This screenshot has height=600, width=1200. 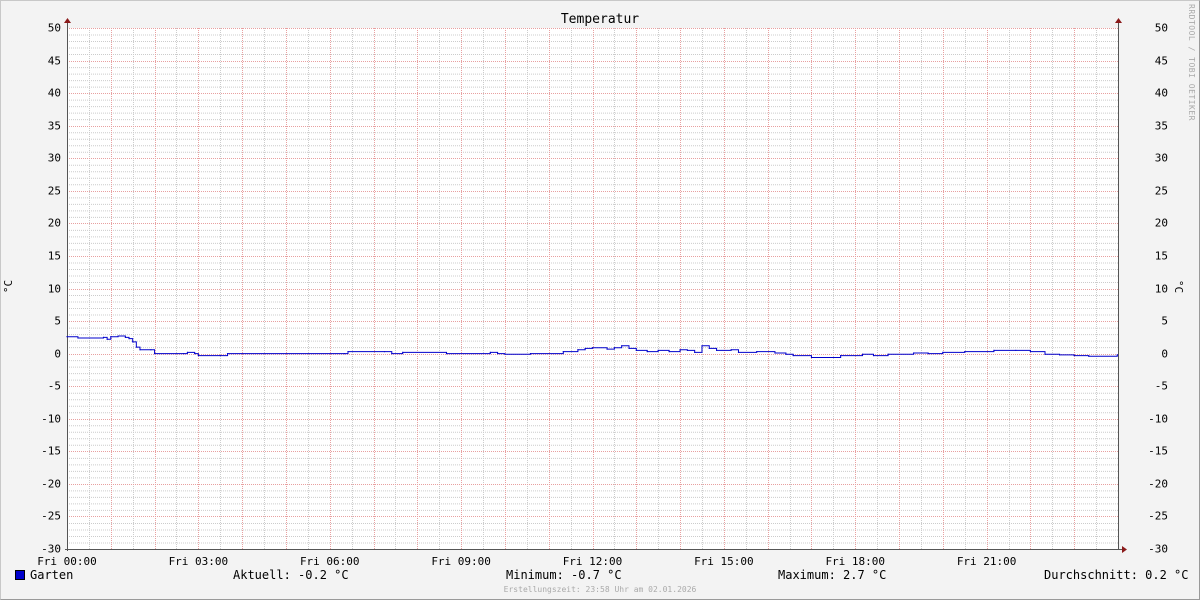 What do you see at coordinates (564, 575) in the screenshot?
I see `stat-minimum: Minimum: -0.7 °C` at bounding box center [564, 575].